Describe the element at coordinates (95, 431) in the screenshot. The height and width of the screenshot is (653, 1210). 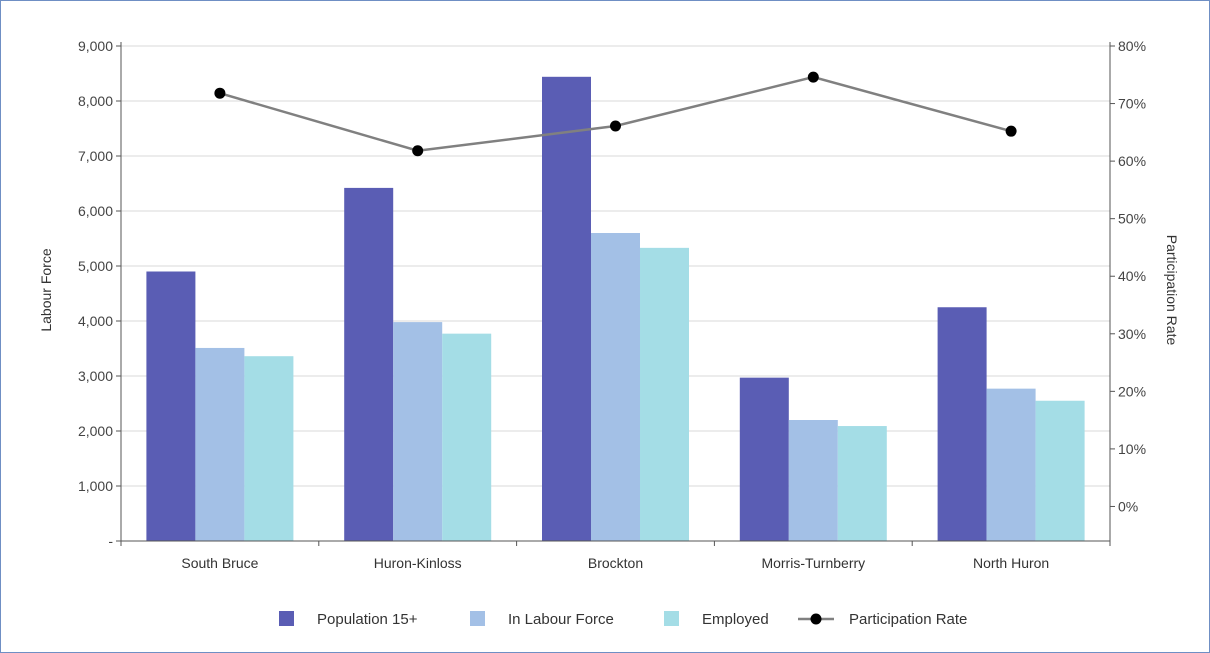
I see `left-tick-label: 2,000` at that location.